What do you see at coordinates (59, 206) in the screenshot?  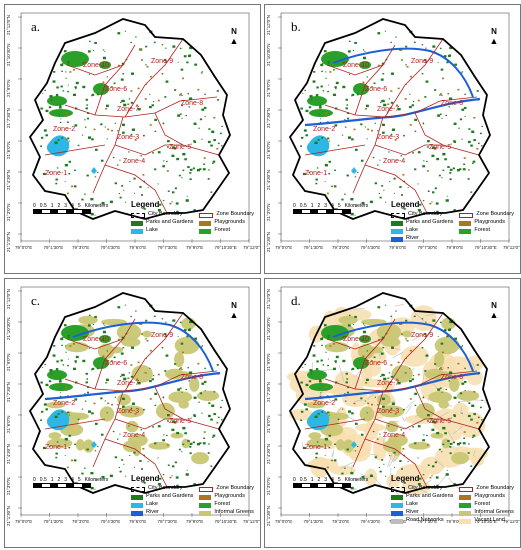 I see `scale-tick-label: 2` at bounding box center [59, 206].